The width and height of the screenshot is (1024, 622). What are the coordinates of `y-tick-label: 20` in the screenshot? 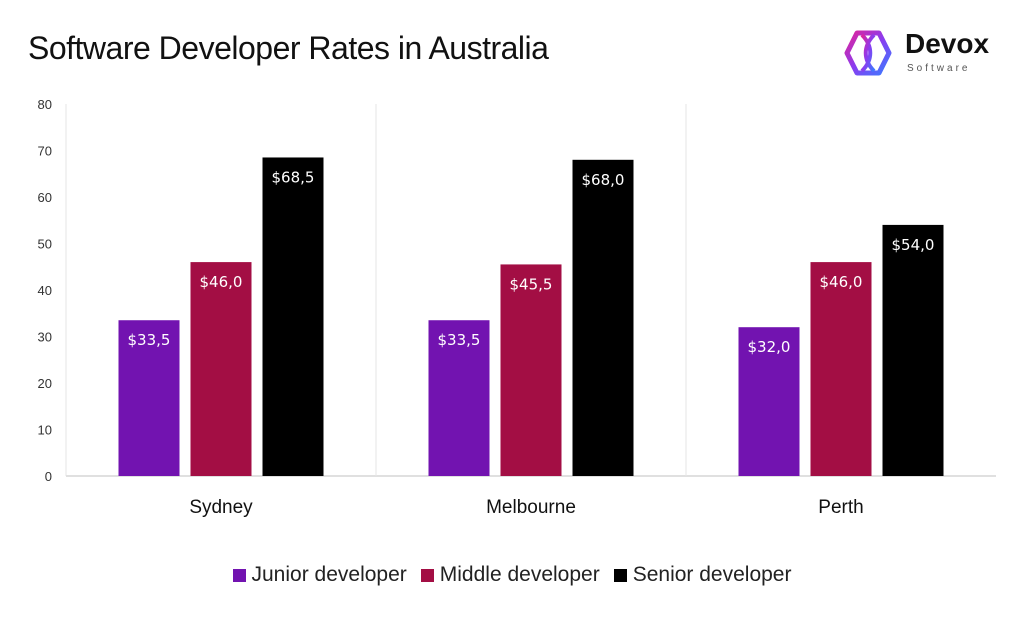 It's located at (45, 383).